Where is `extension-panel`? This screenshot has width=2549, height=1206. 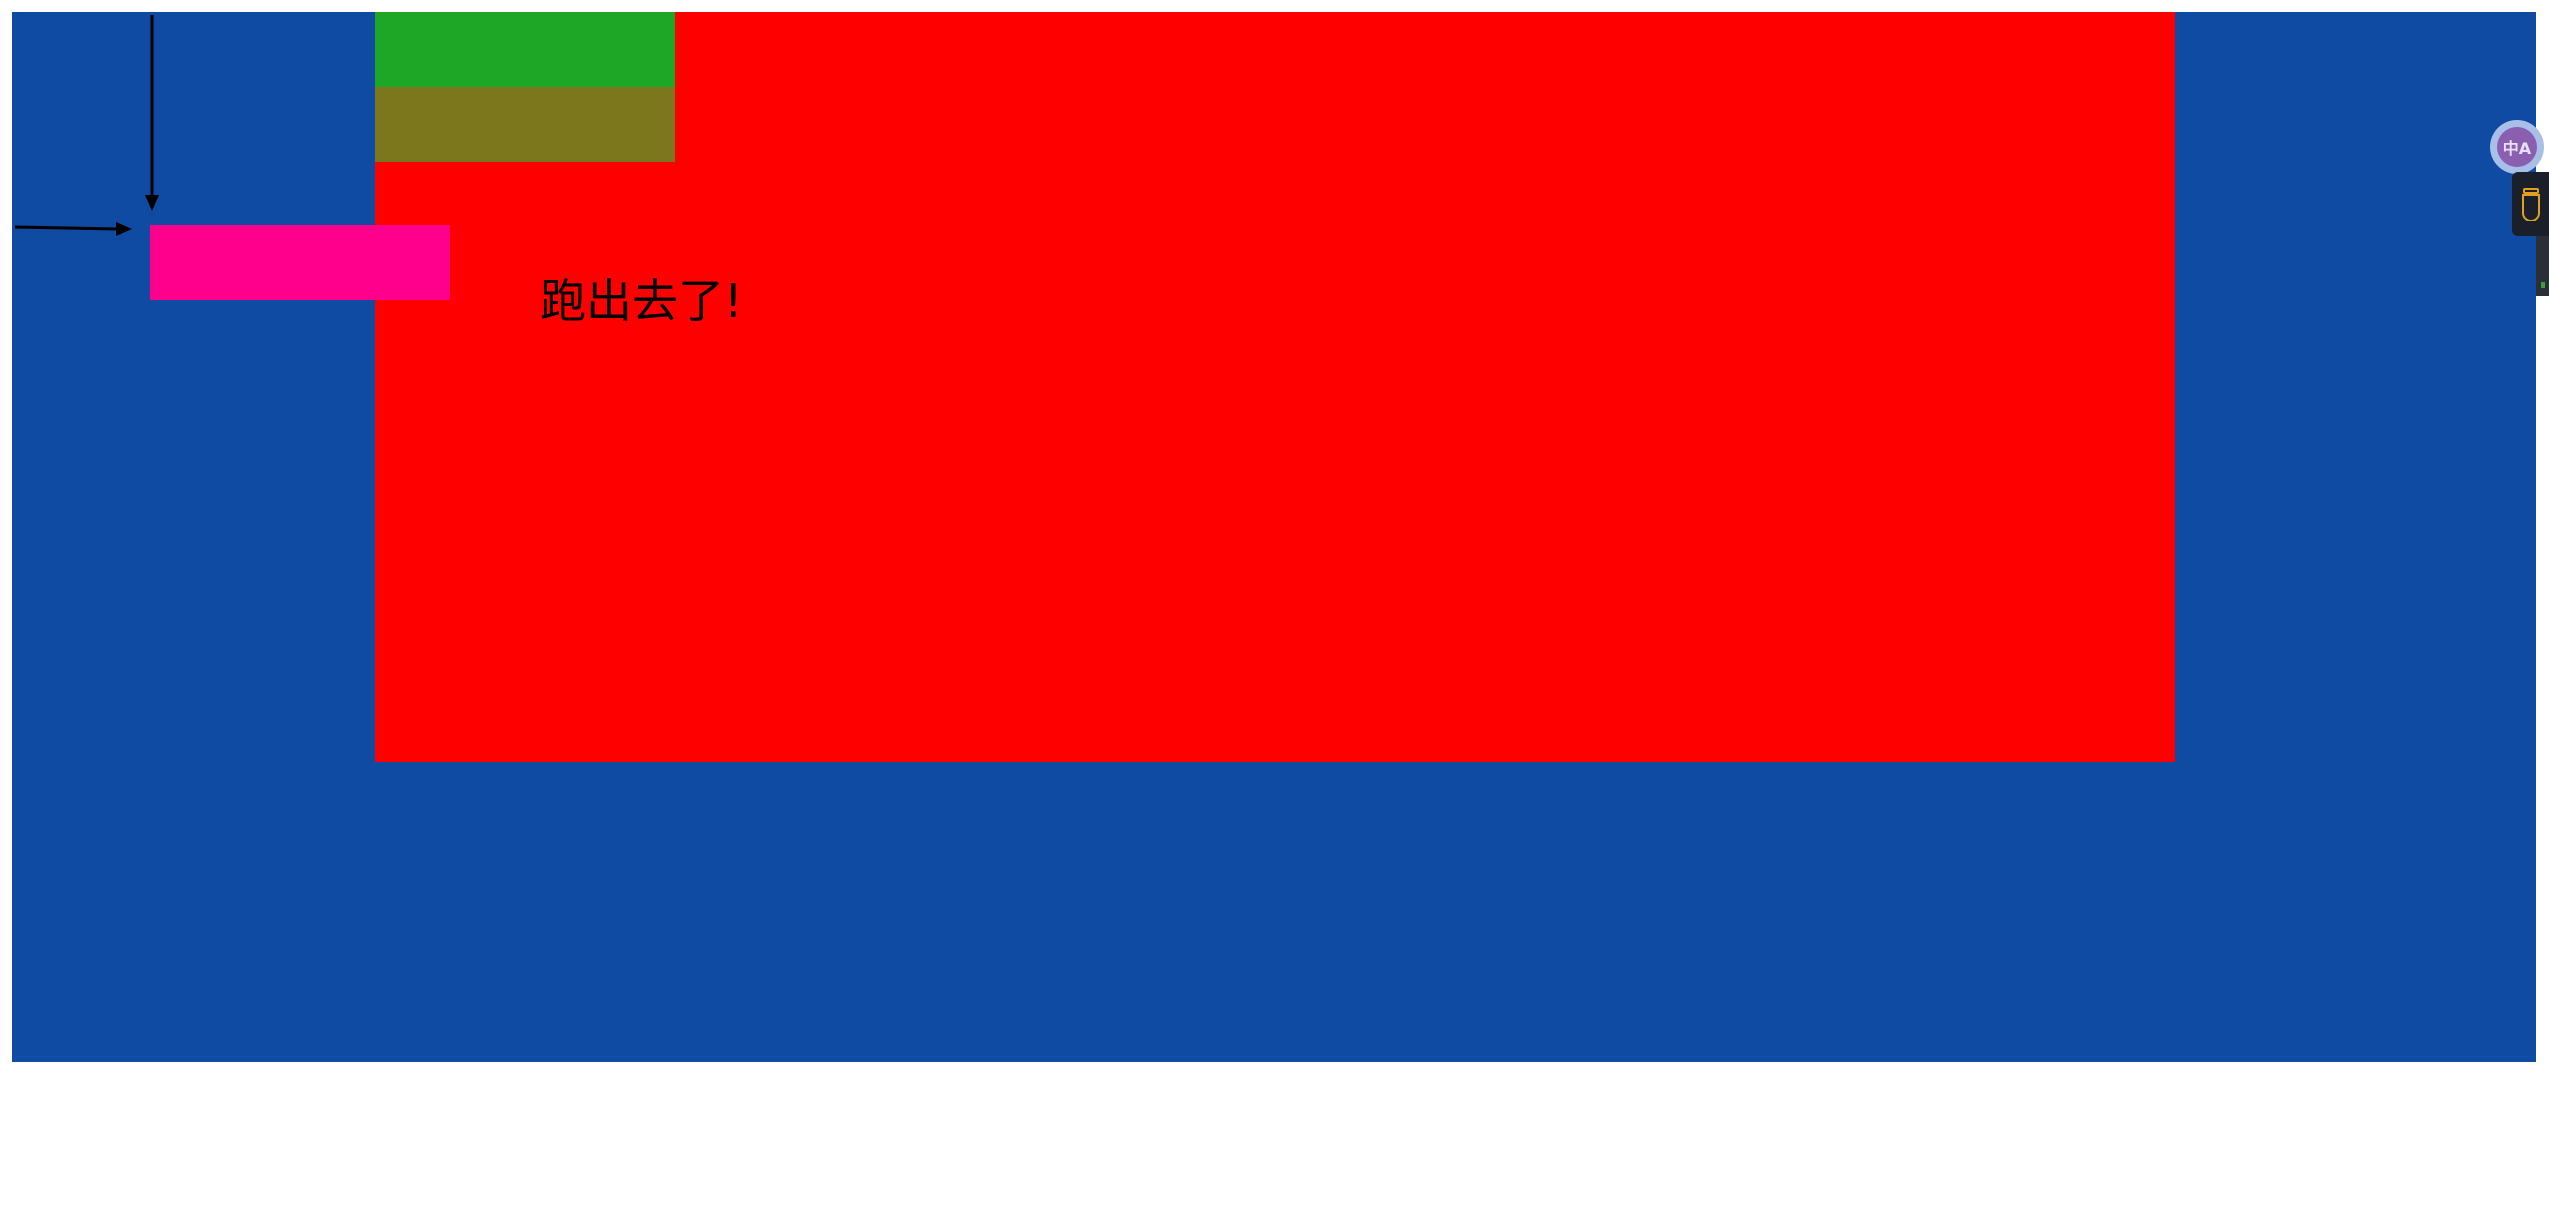
extension-panel is located at coordinates (2530, 204).